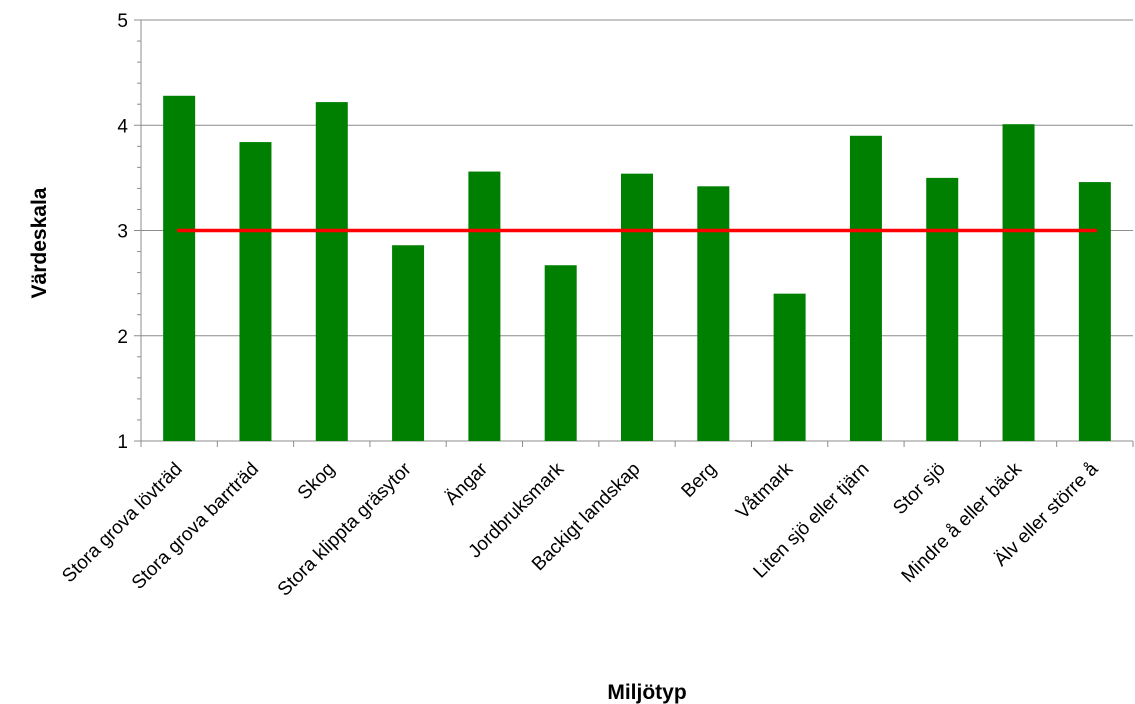 This screenshot has height=704, width=1135. I want to click on y-tick-label-4: 4, so click(122, 126).